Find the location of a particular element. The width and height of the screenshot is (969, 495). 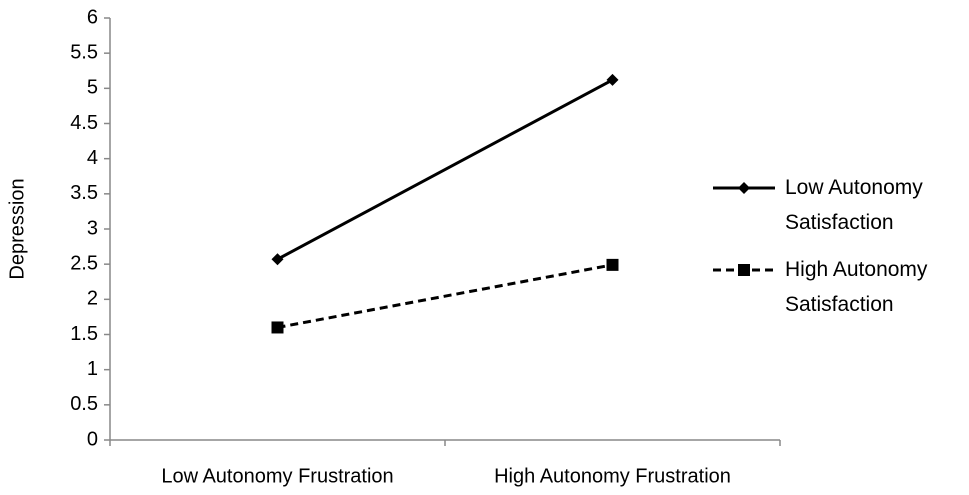

legend-label: High Autonomy Satisfaction is located at coordinates (856, 287).